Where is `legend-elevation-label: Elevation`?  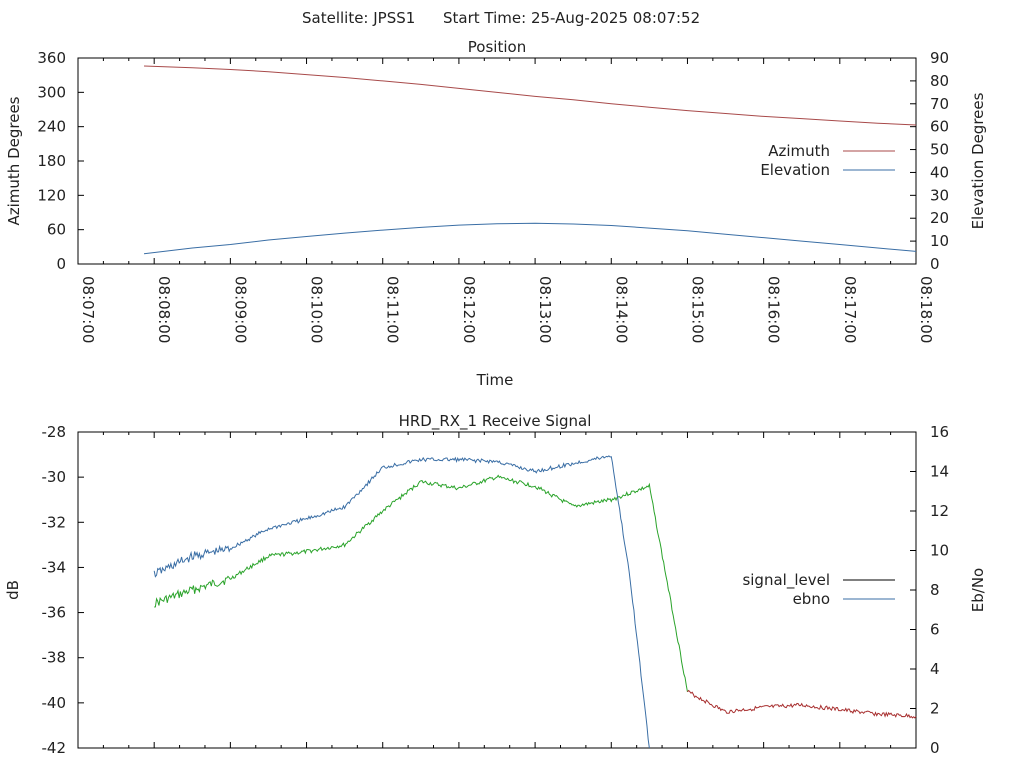 legend-elevation-label: Elevation is located at coordinates (795, 170).